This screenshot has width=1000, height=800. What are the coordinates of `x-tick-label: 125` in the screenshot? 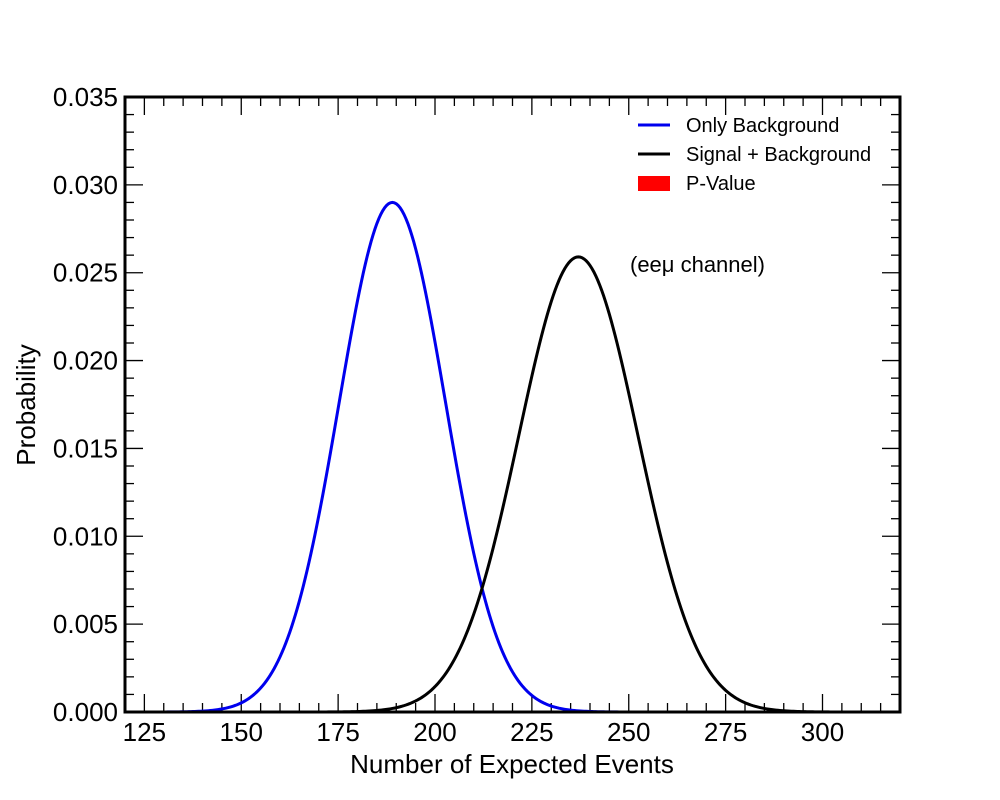 It's located at (144, 732).